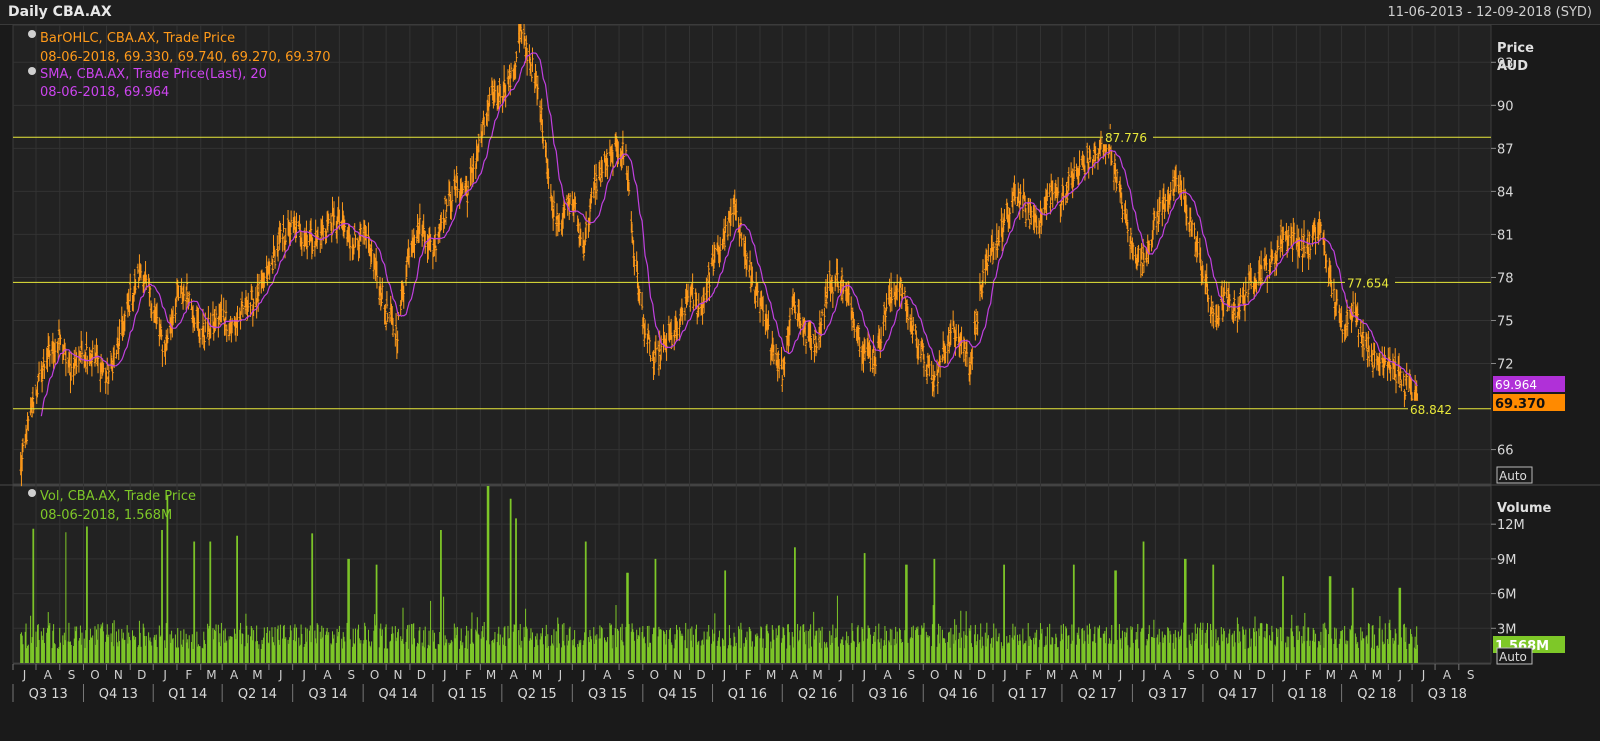 This screenshot has height=741, width=1600. I want to click on price-tick-label: 78, so click(1505, 278).